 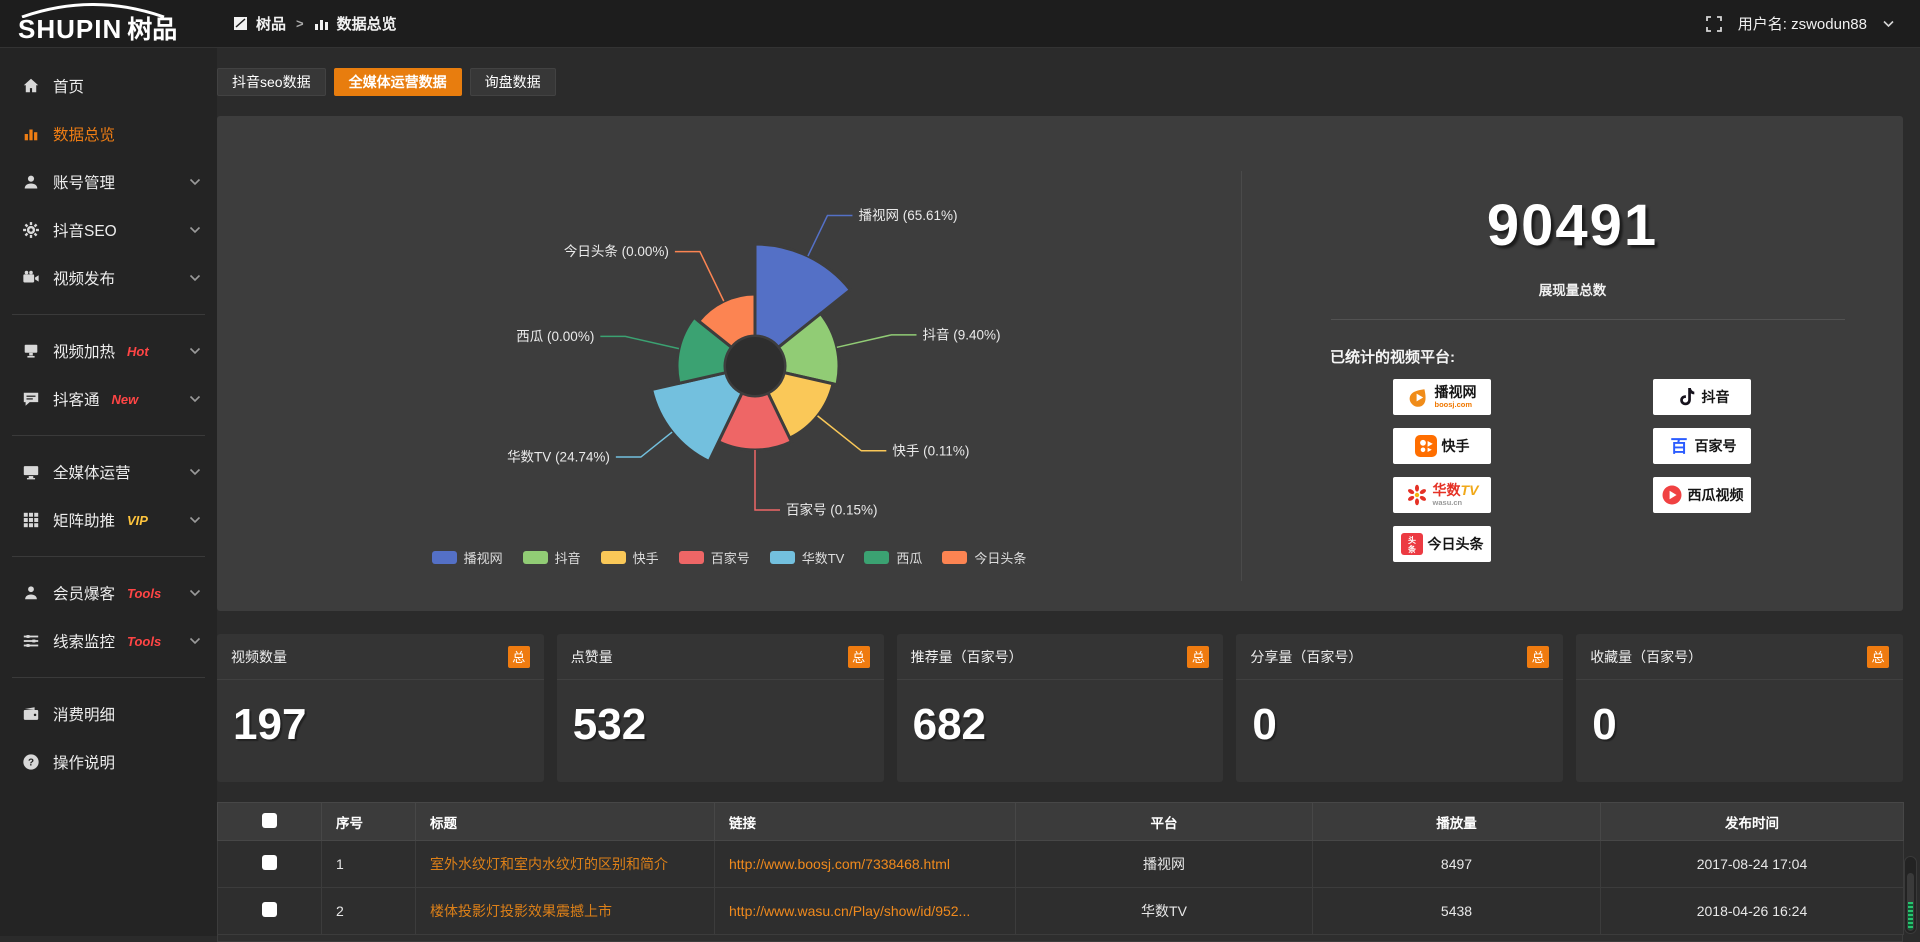 What do you see at coordinates (1457, 864) in the screenshot?
I see `row-views: 8497` at bounding box center [1457, 864].